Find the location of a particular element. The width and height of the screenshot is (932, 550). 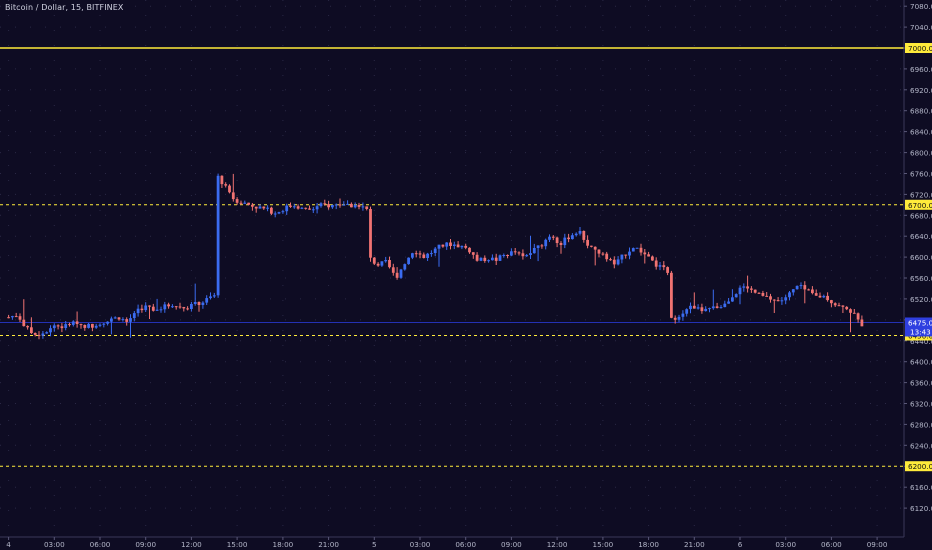

price-tick-label: 6560.0 is located at coordinates (921, 278).